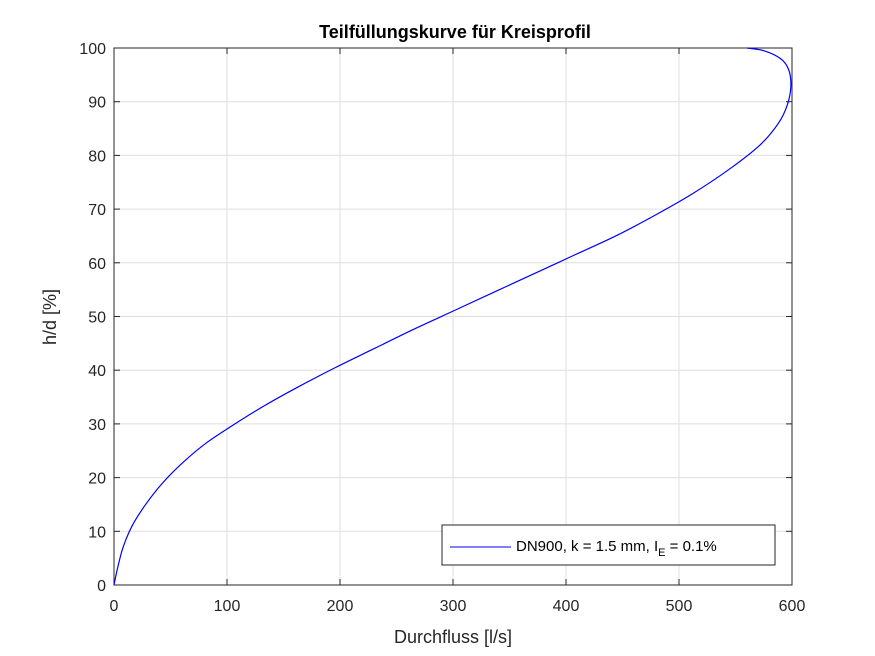 This screenshot has width=875, height=656. Describe the element at coordinates (587, 546) in the screenshot. I see `legend-entry-main: DN900, k = 1.5 mm, I` at that location.